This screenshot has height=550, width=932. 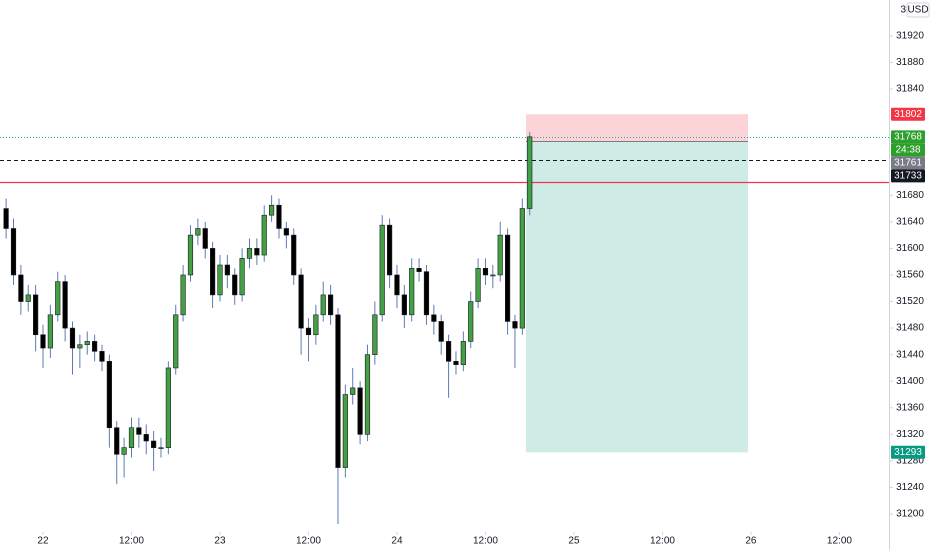 I want to click on price-label: 31768, so click(x=908, y=136).